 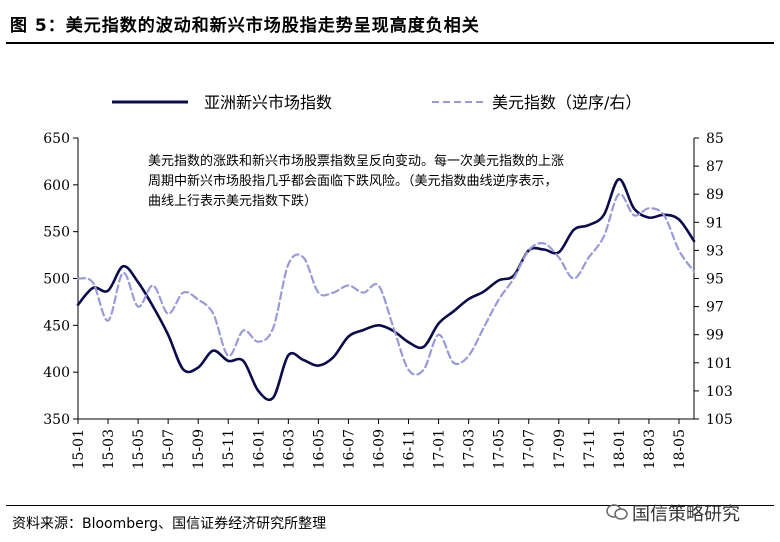 What do you see at coordinates (500, 449) in the screenshot?
I see `x-tick-label: 17-05` at bounding box center [500, 449].